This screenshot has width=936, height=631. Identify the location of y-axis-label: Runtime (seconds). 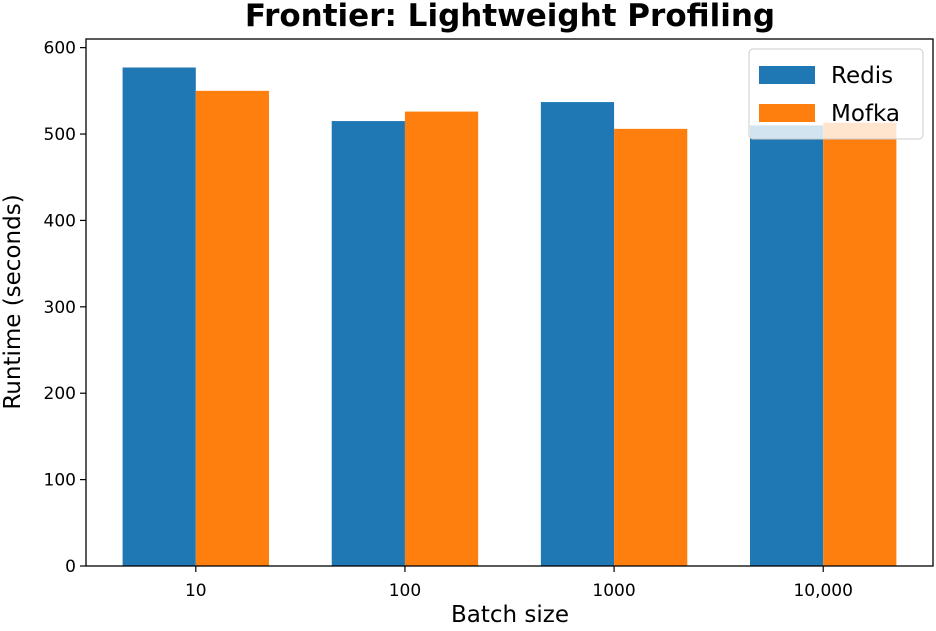
(13, 301).